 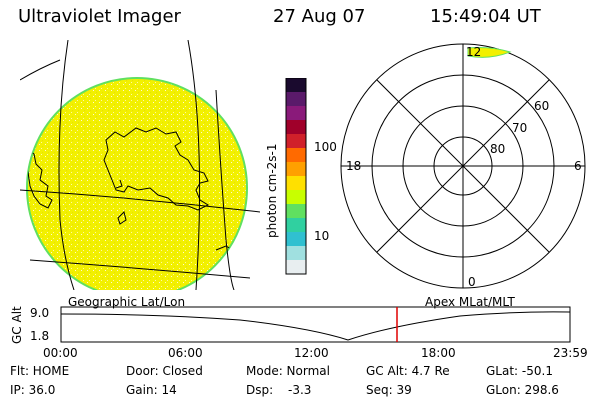 I want to click on app-title: Ultraviolet Imager, so click(x=99, y=16).